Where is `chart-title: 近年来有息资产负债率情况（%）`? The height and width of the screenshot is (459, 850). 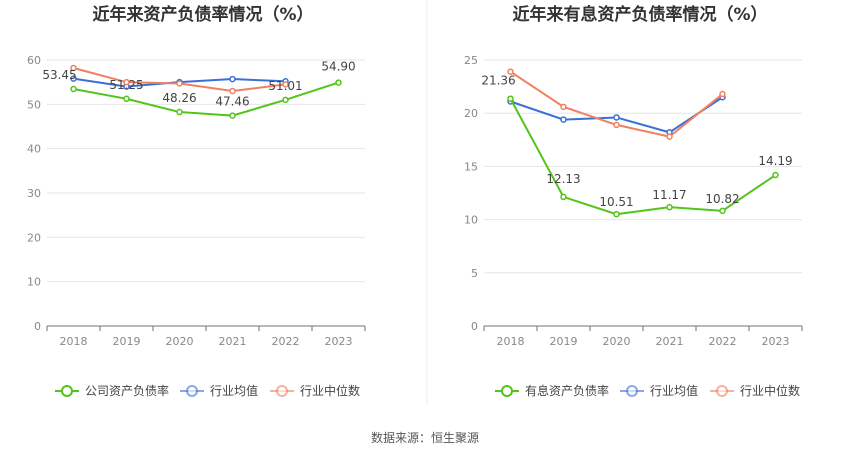 chart-title: 近年来有息资产负债率情况（%） is located at coordinates (639, 14).